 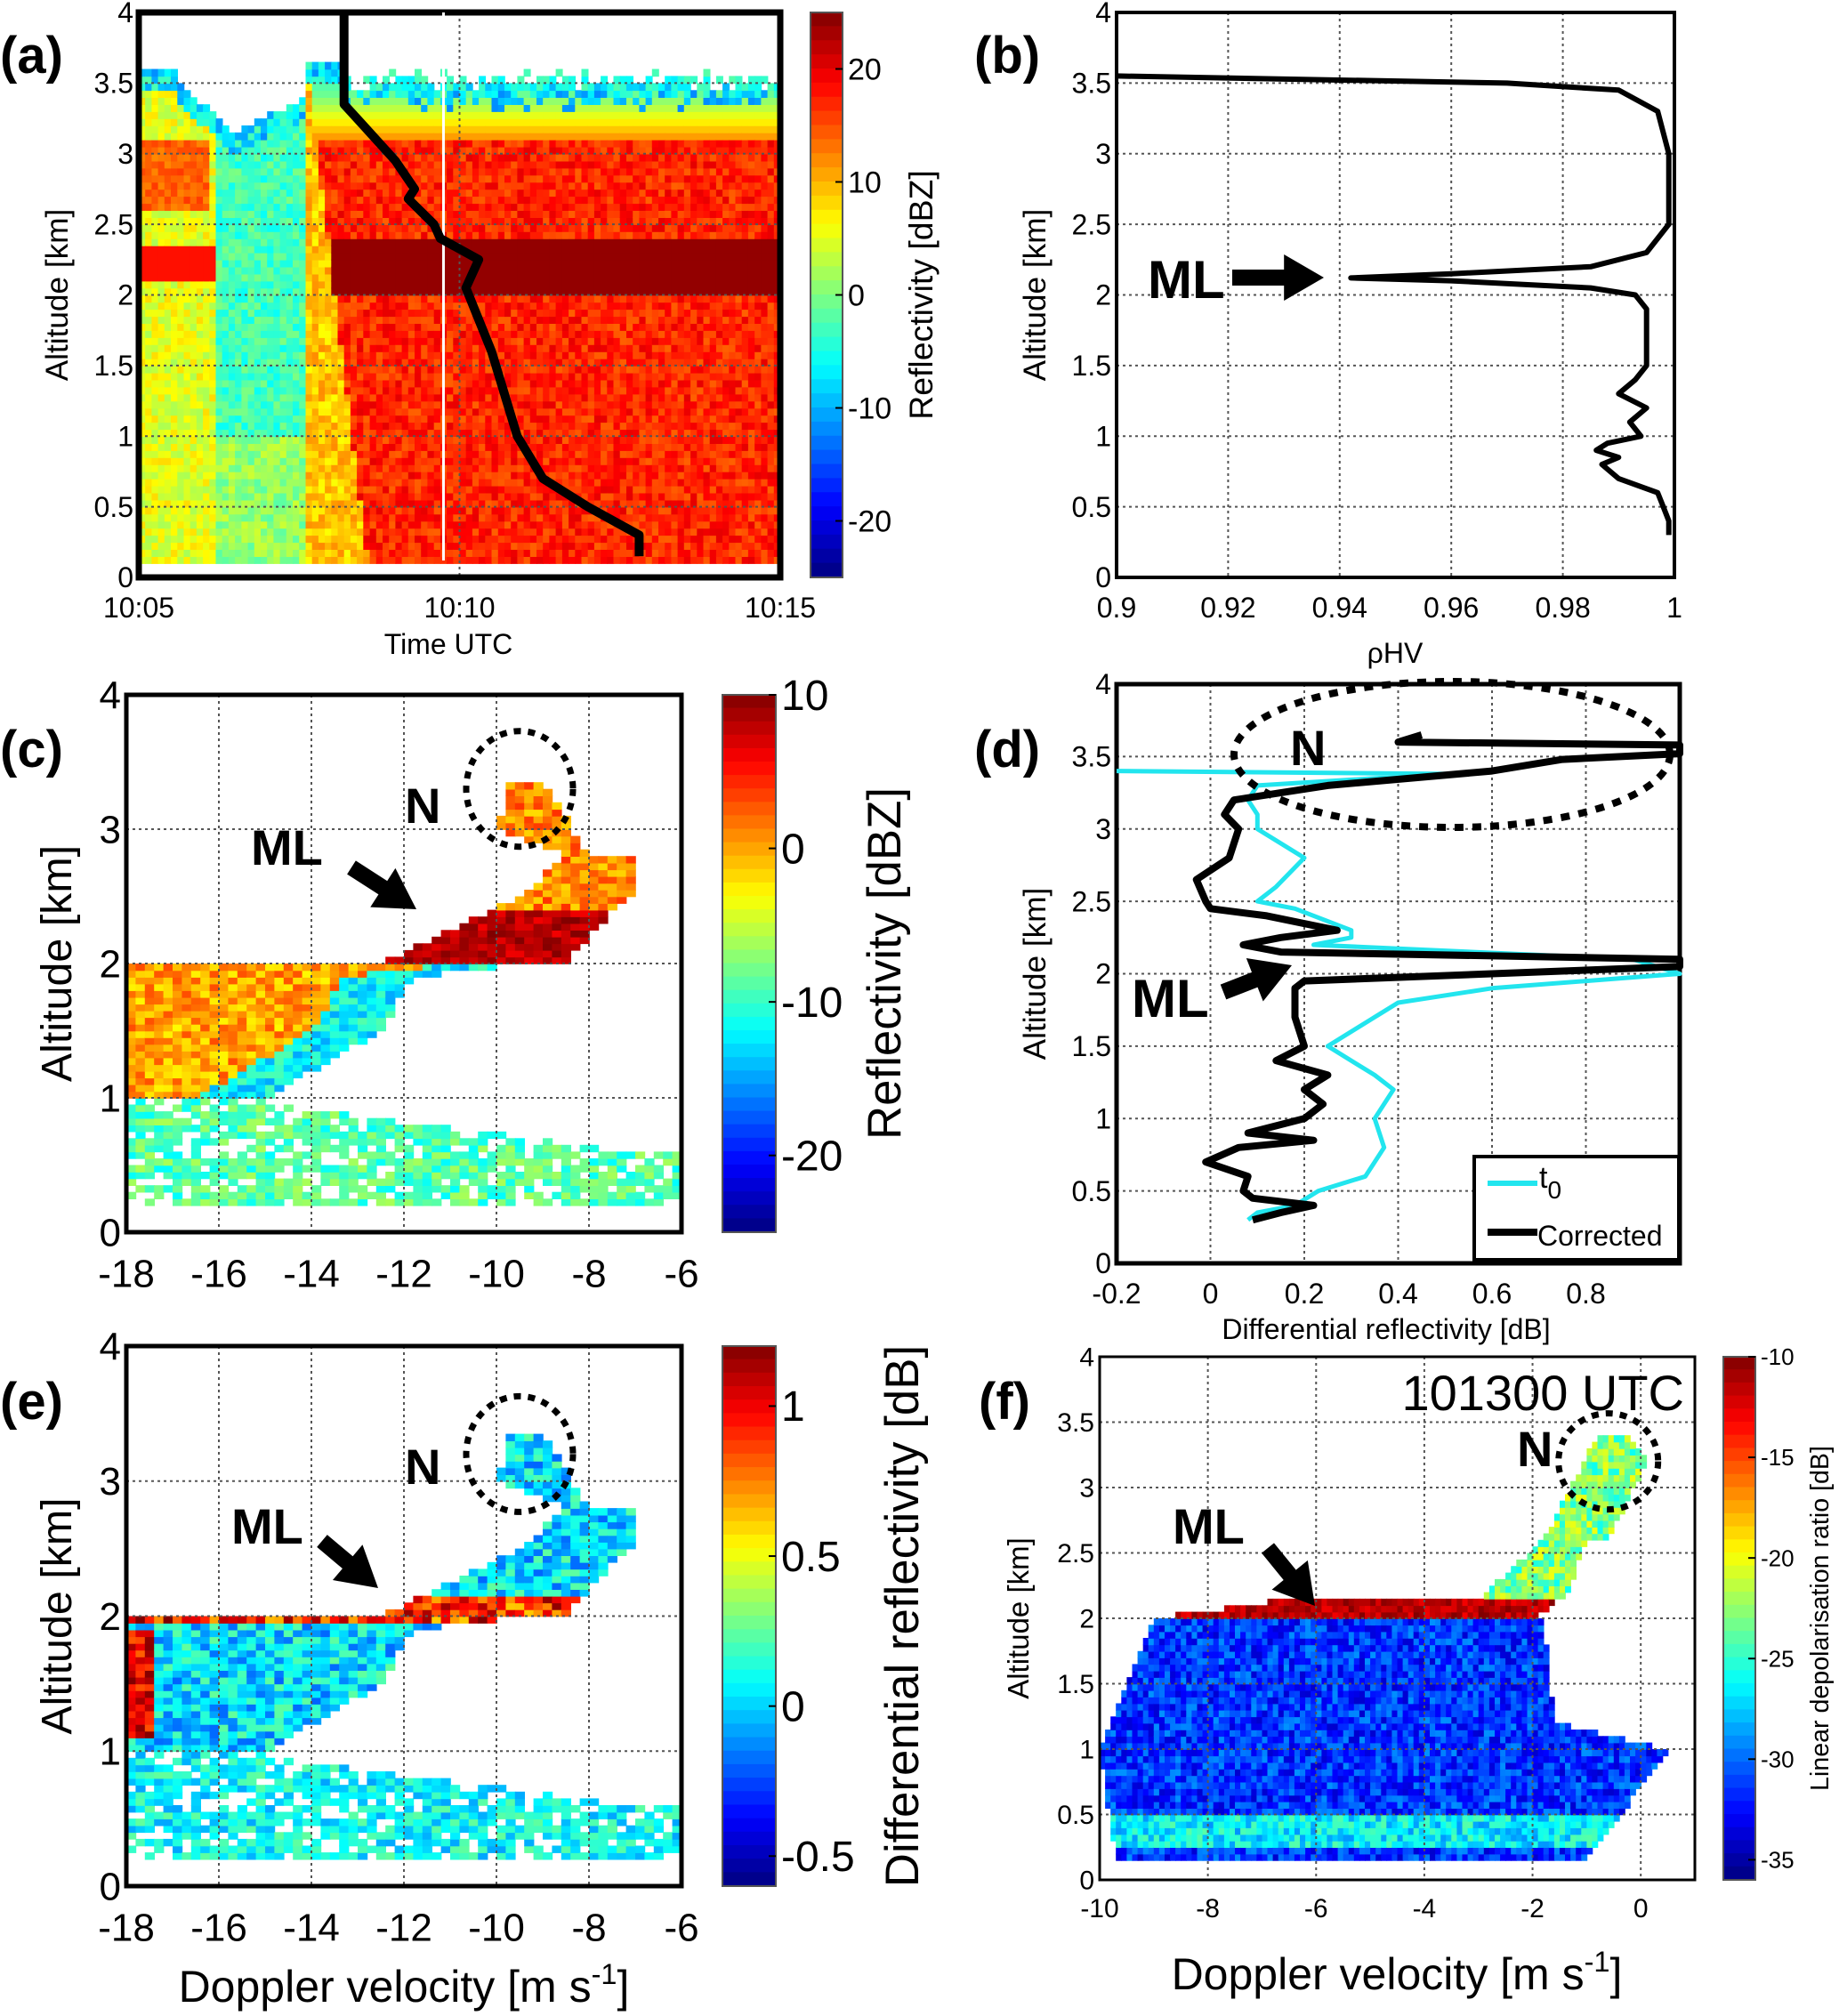 What do you see at coordinates (460, 312) in the screenshot?
I see `heatmap-a` at bounding box center [460, 312].